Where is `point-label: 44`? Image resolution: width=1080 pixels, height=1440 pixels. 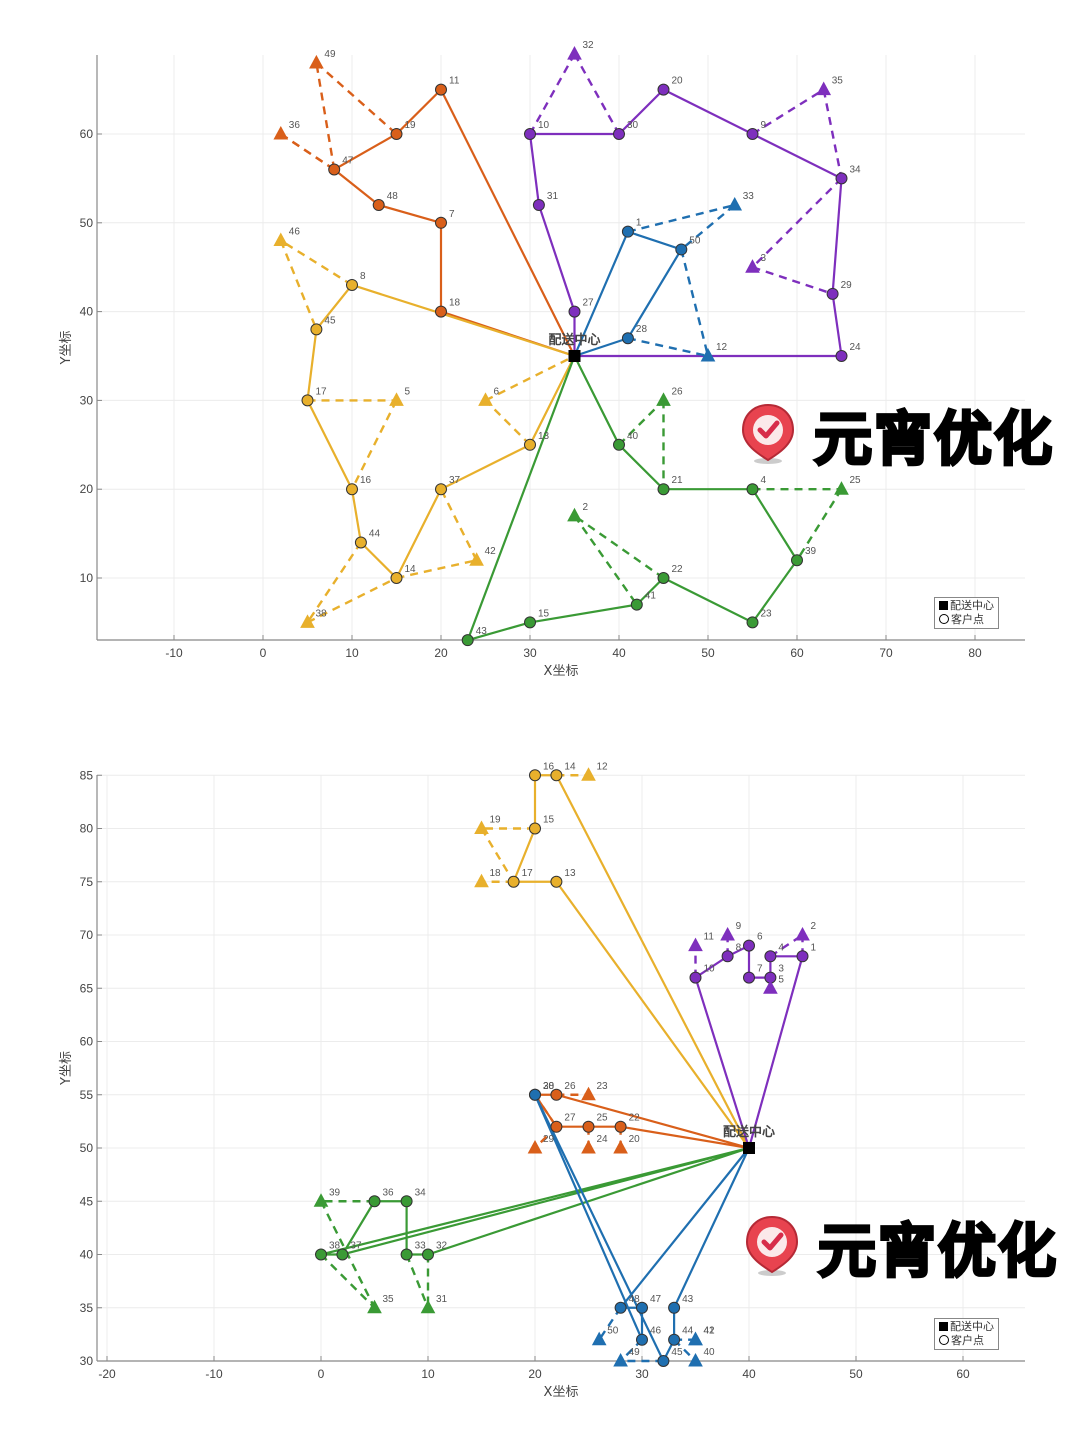 point-label: 44 is located at coordinates (375, 533).